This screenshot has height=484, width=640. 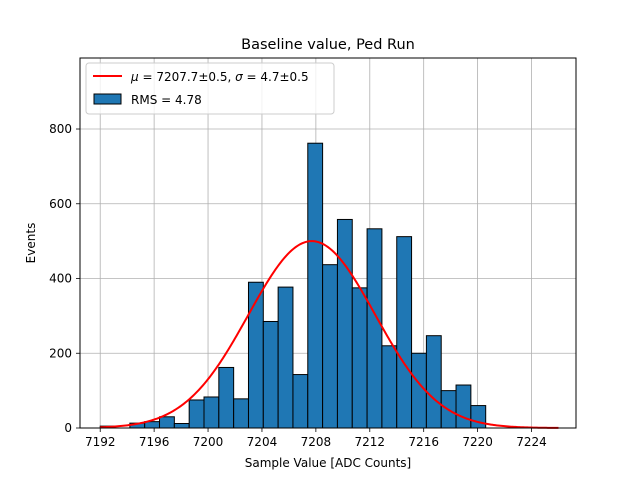 What do you see at coordinates (328, 45) in the screenshot?
I see `chart-title: Baseline value, Ped Run` at bounding box center [328, 45].